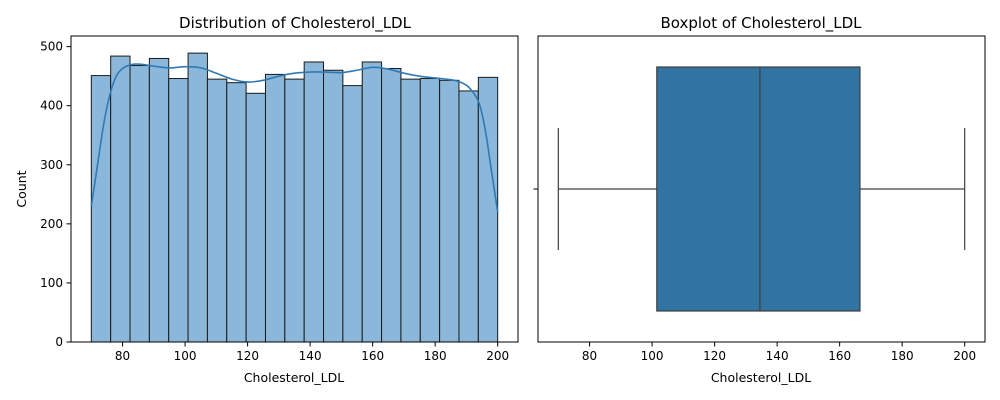 The width and height of the screenshot is (1000, 400). I want to click on histogram-x-label: Cholesterol_LDL, so click(294, 377).